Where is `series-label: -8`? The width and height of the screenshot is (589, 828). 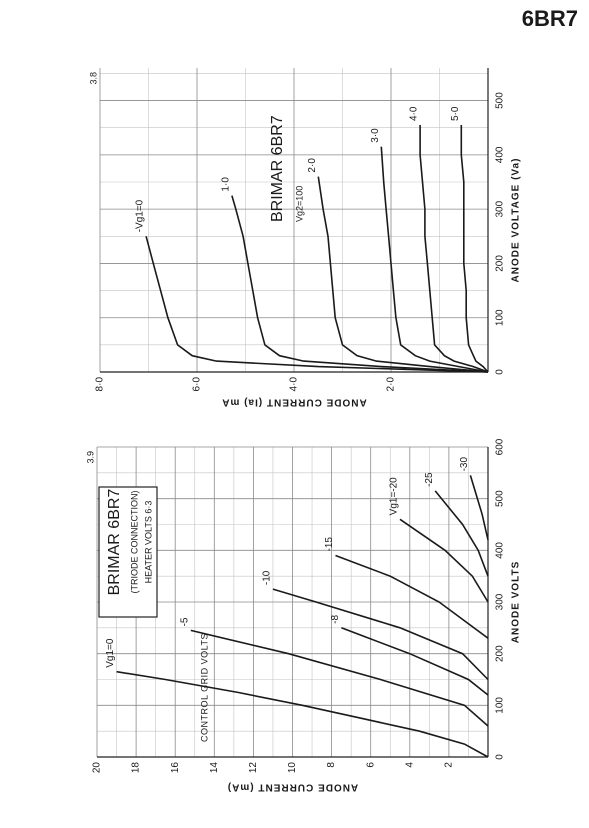
series-label: -8 is located at coordinates (335, 619).